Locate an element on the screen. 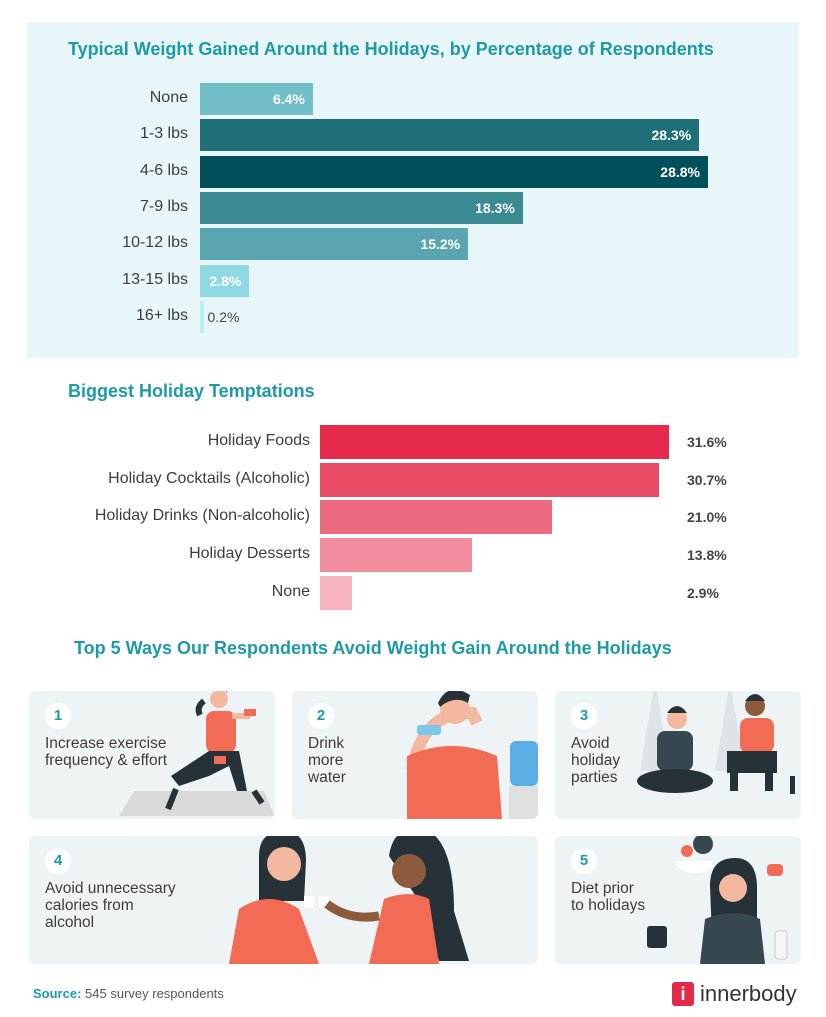  way-number: 2 is located at coordinates (321, 716).